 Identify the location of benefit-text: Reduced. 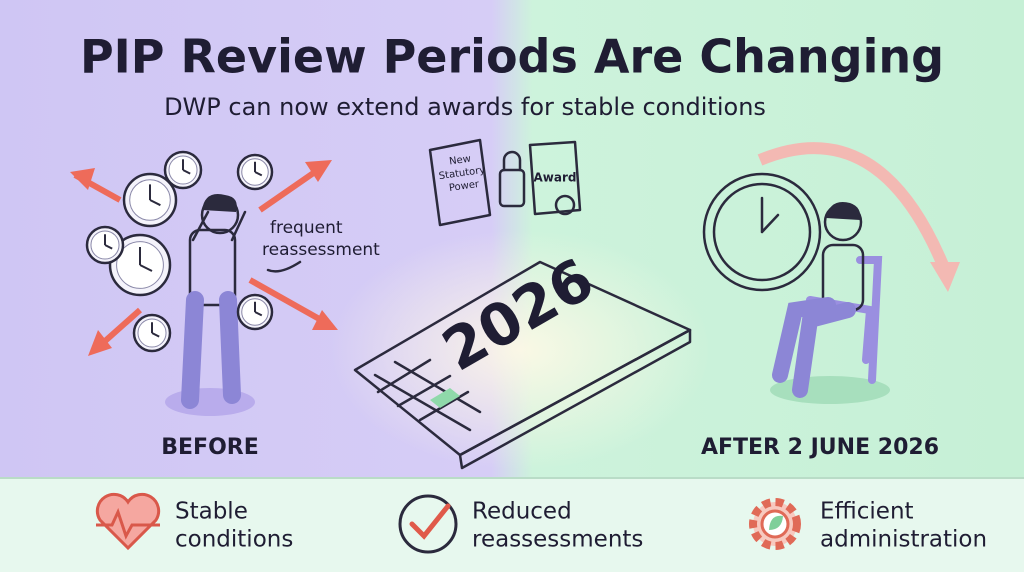
(522, 512).